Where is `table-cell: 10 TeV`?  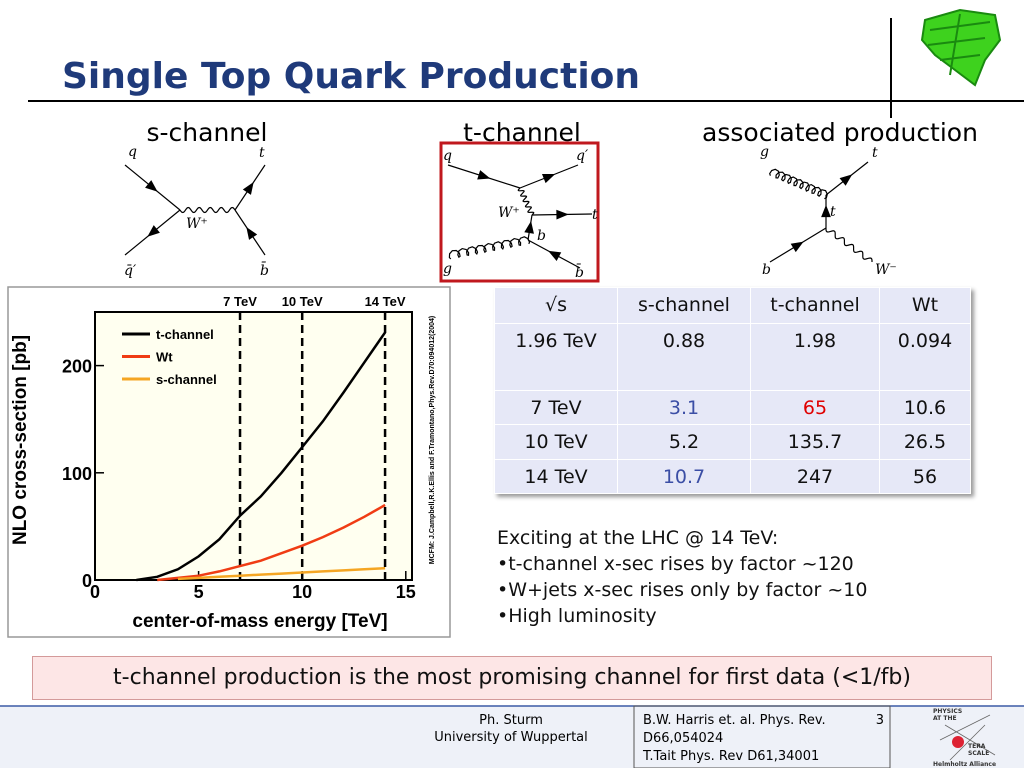
table-cell: 10 TeV is located at coordinates (556, 442).